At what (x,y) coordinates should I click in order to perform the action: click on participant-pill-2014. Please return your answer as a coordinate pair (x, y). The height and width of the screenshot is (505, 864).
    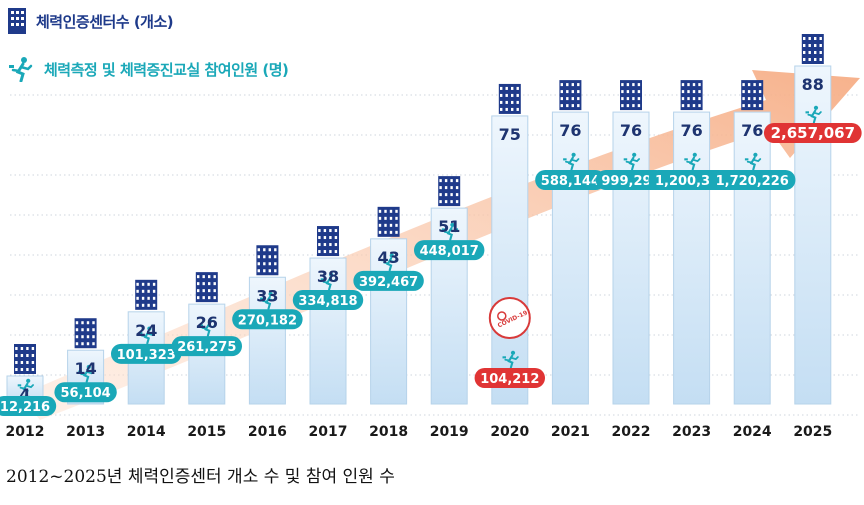
    Looking at the image, I should click on (146, 353).